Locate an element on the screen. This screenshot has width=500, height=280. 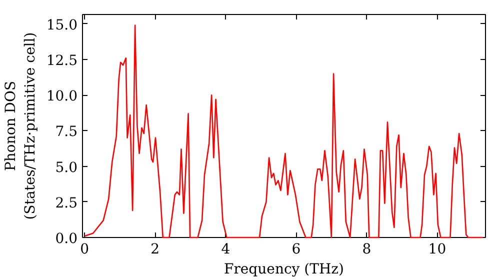
y-tick-label: 12.5 is located at coordinates (62, 61).